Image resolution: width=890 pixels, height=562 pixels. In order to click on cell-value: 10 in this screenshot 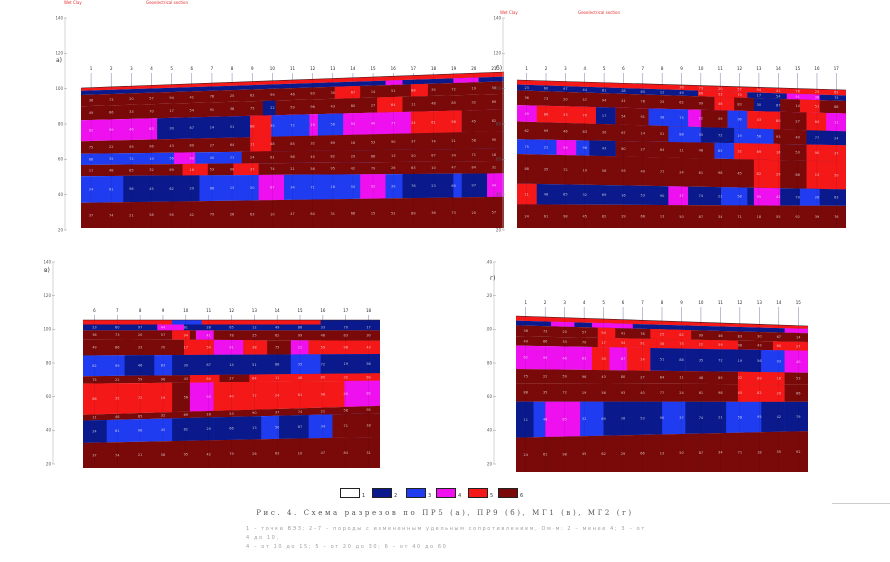, I will do `click(300, 453)`.